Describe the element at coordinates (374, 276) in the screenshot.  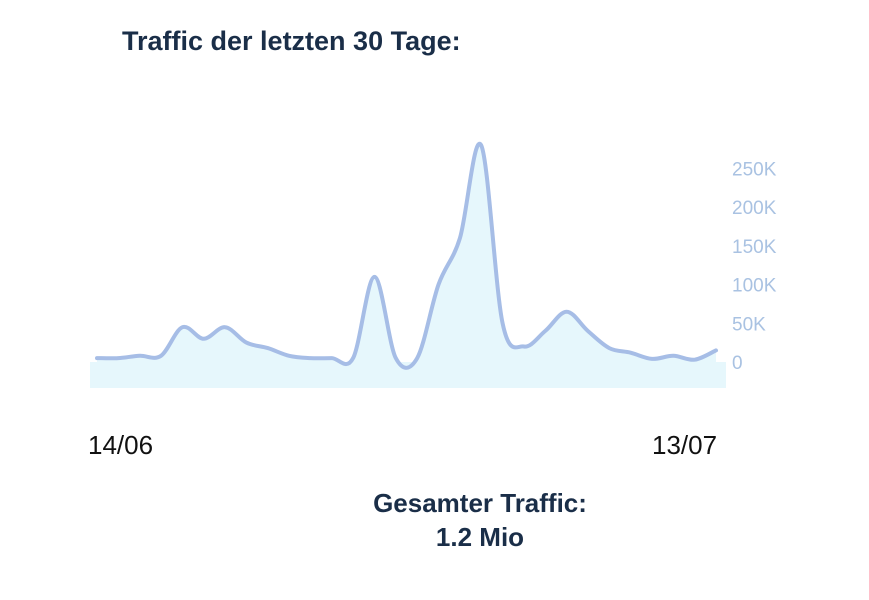
I see `data-point-27/06` at that location.